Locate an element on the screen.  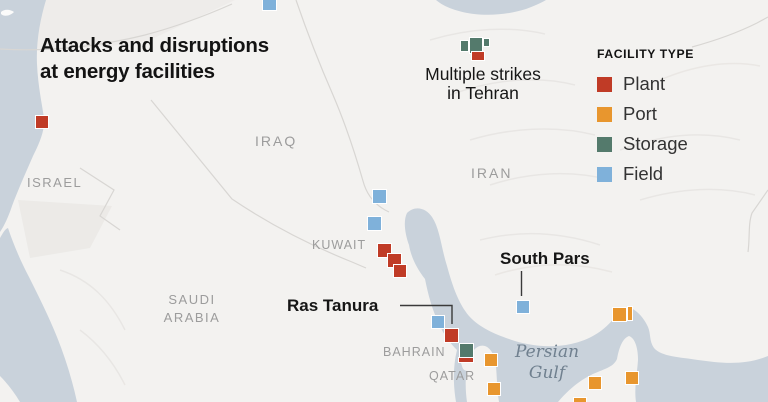
label-iran: IRAN is located at coordinates (492, 173).